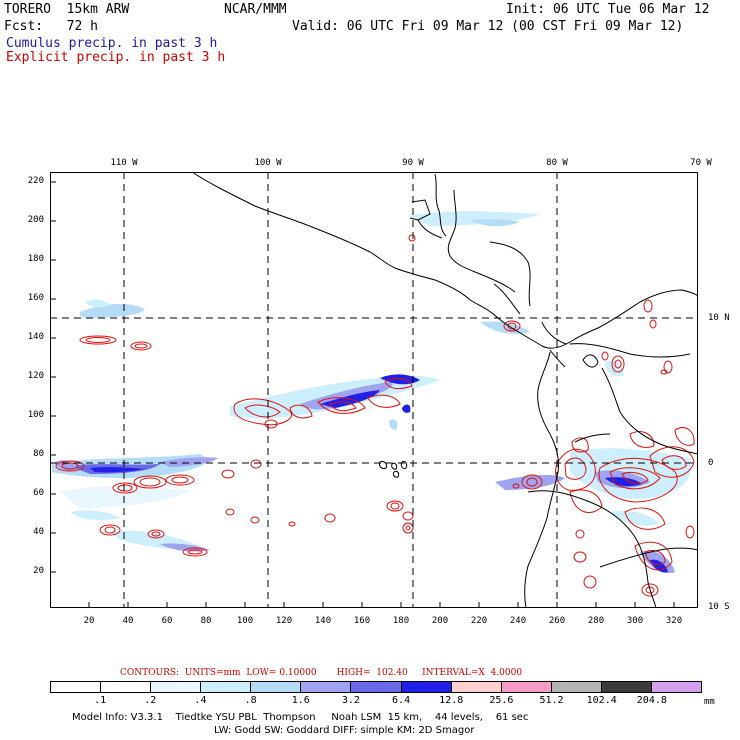  I want to click on x-tick-300: 300, so click(635, 621).